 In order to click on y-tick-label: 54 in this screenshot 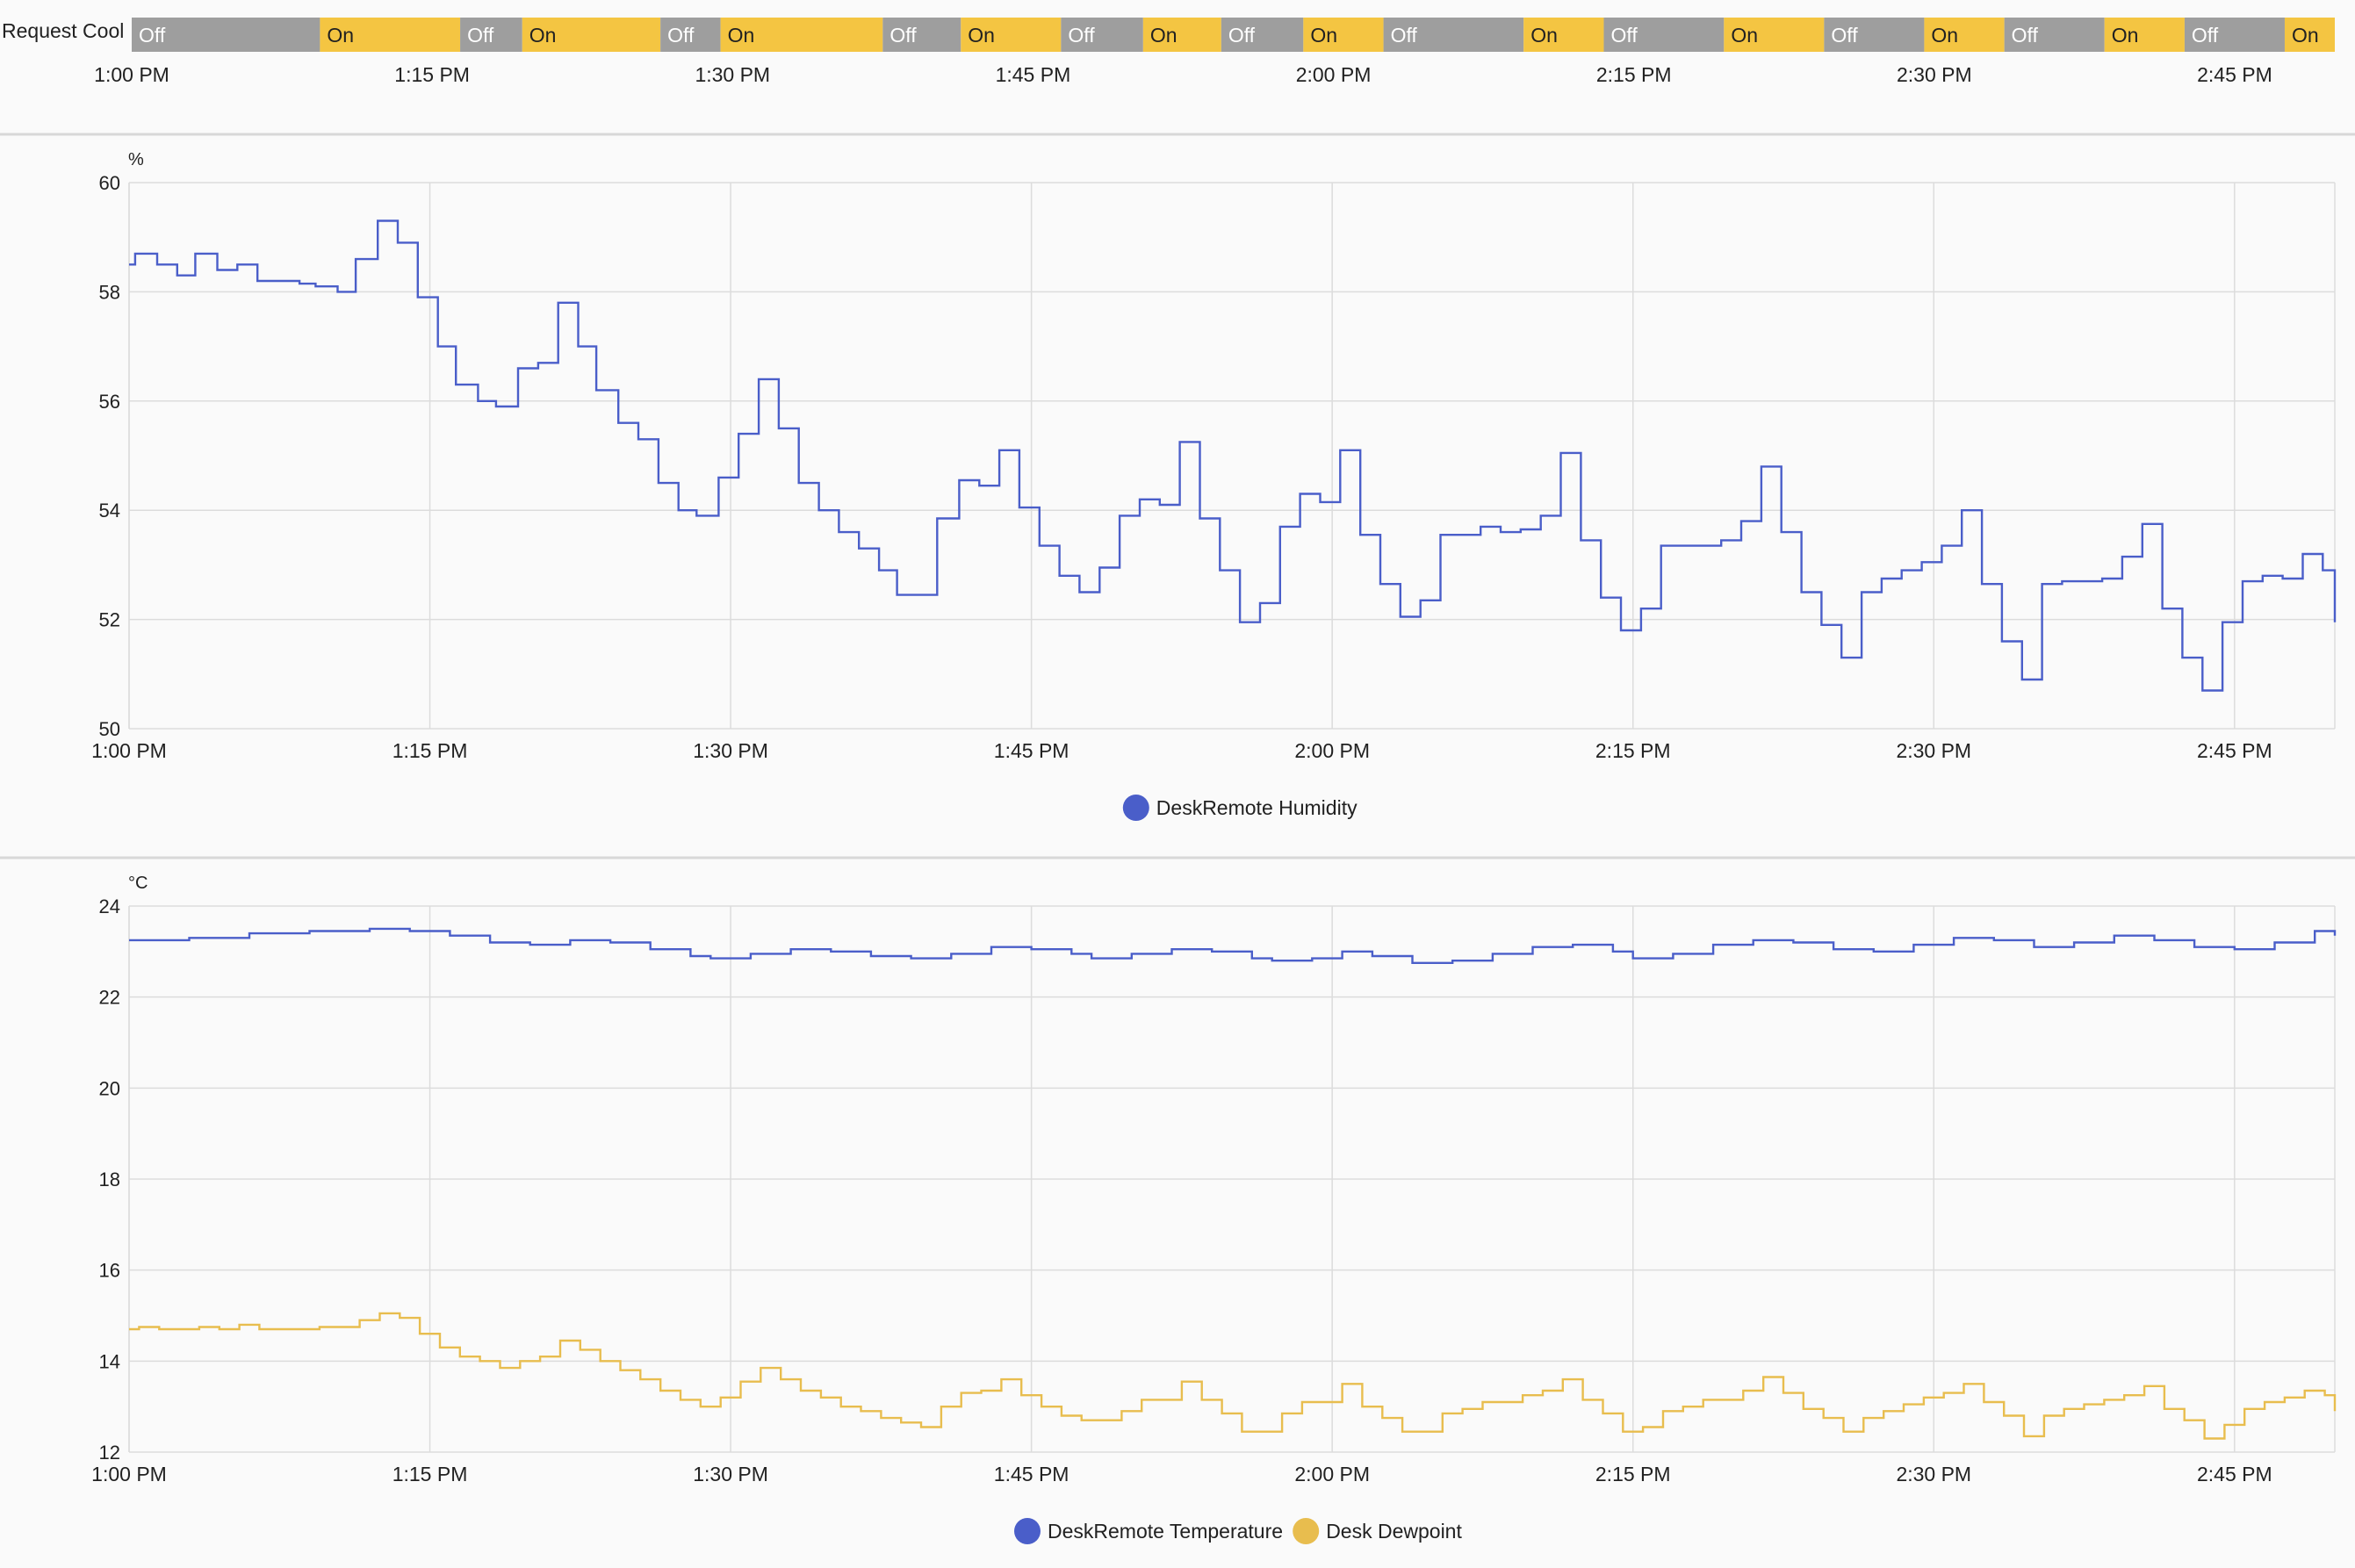, I will do `click(109, 510)`.